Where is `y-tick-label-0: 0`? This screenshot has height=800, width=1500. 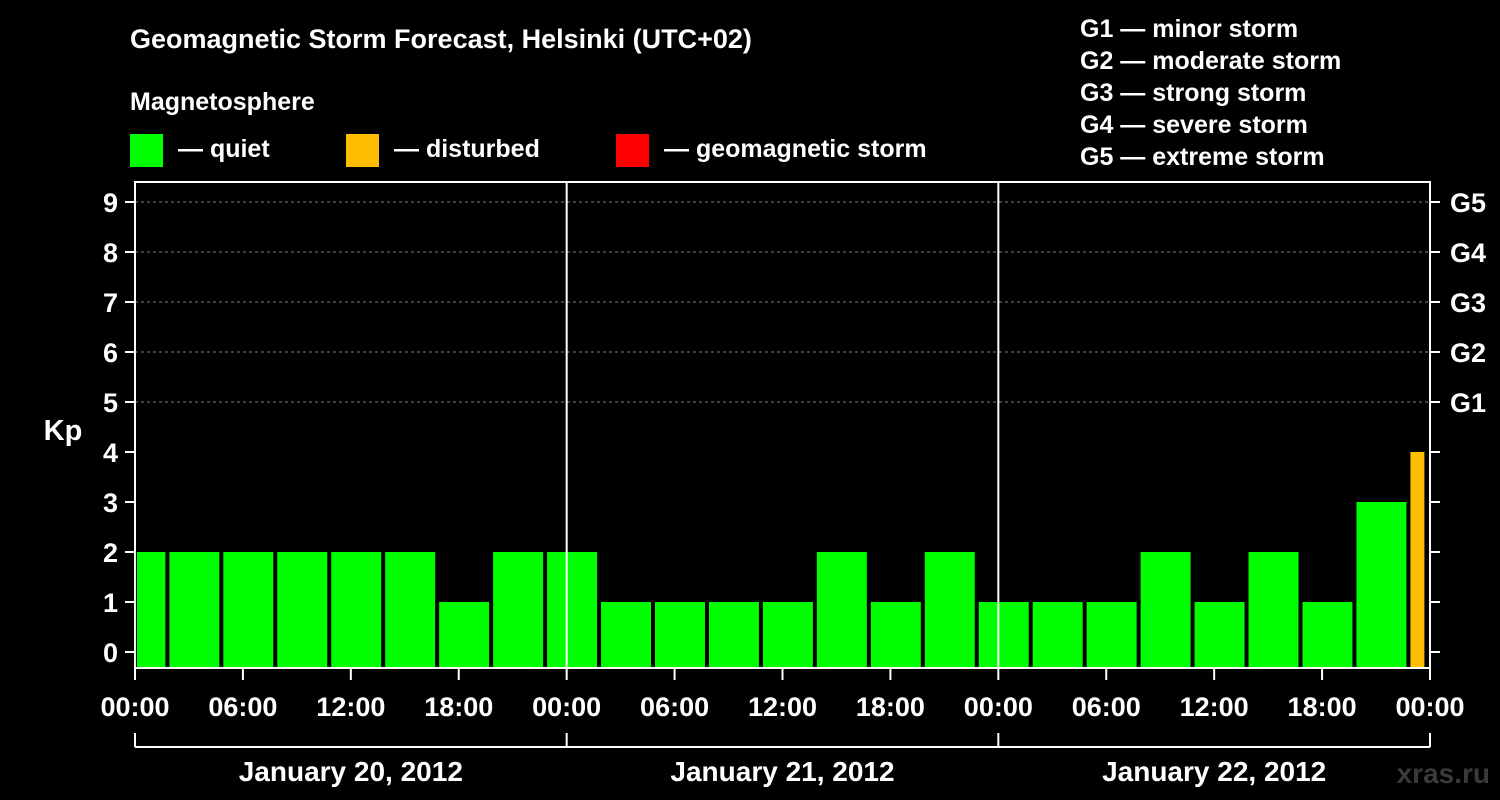
y-tick-label-0: 0 is located at coordinates (110, 653).